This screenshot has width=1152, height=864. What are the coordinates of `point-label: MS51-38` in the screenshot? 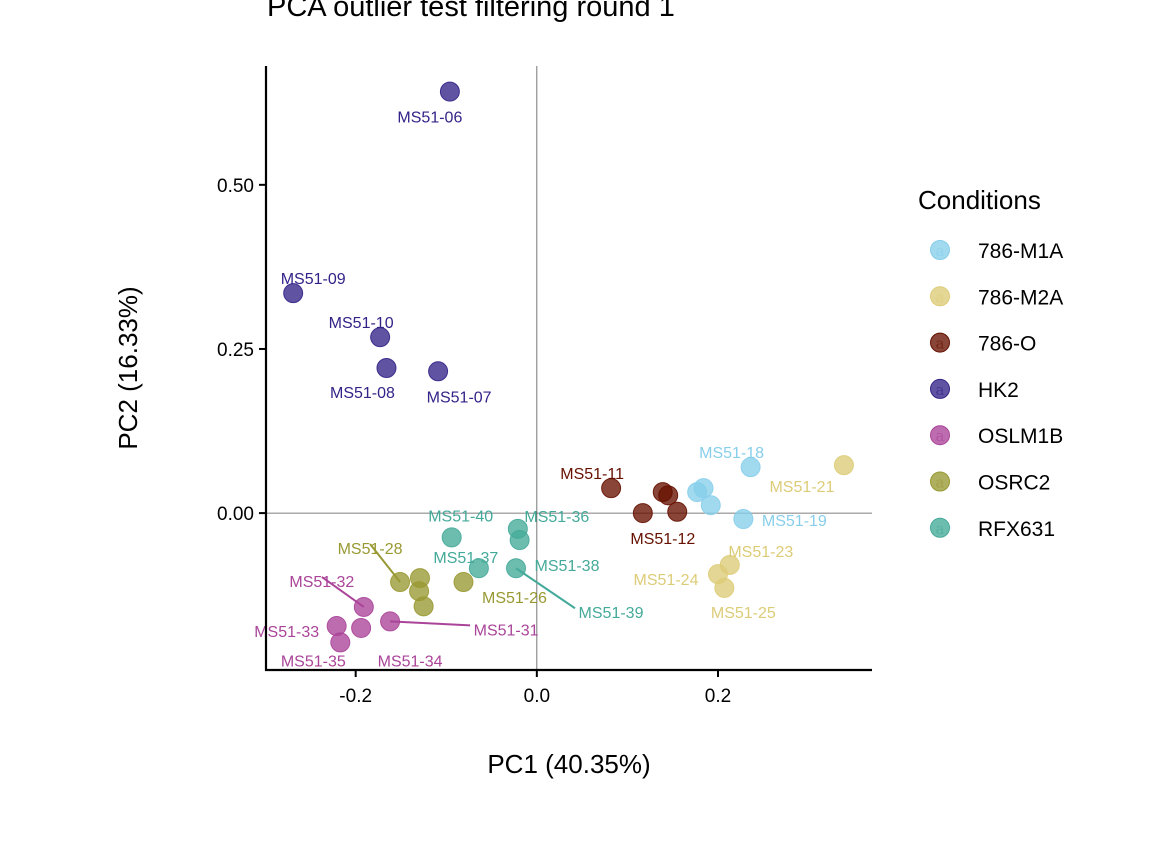 It's located at (567, 566).